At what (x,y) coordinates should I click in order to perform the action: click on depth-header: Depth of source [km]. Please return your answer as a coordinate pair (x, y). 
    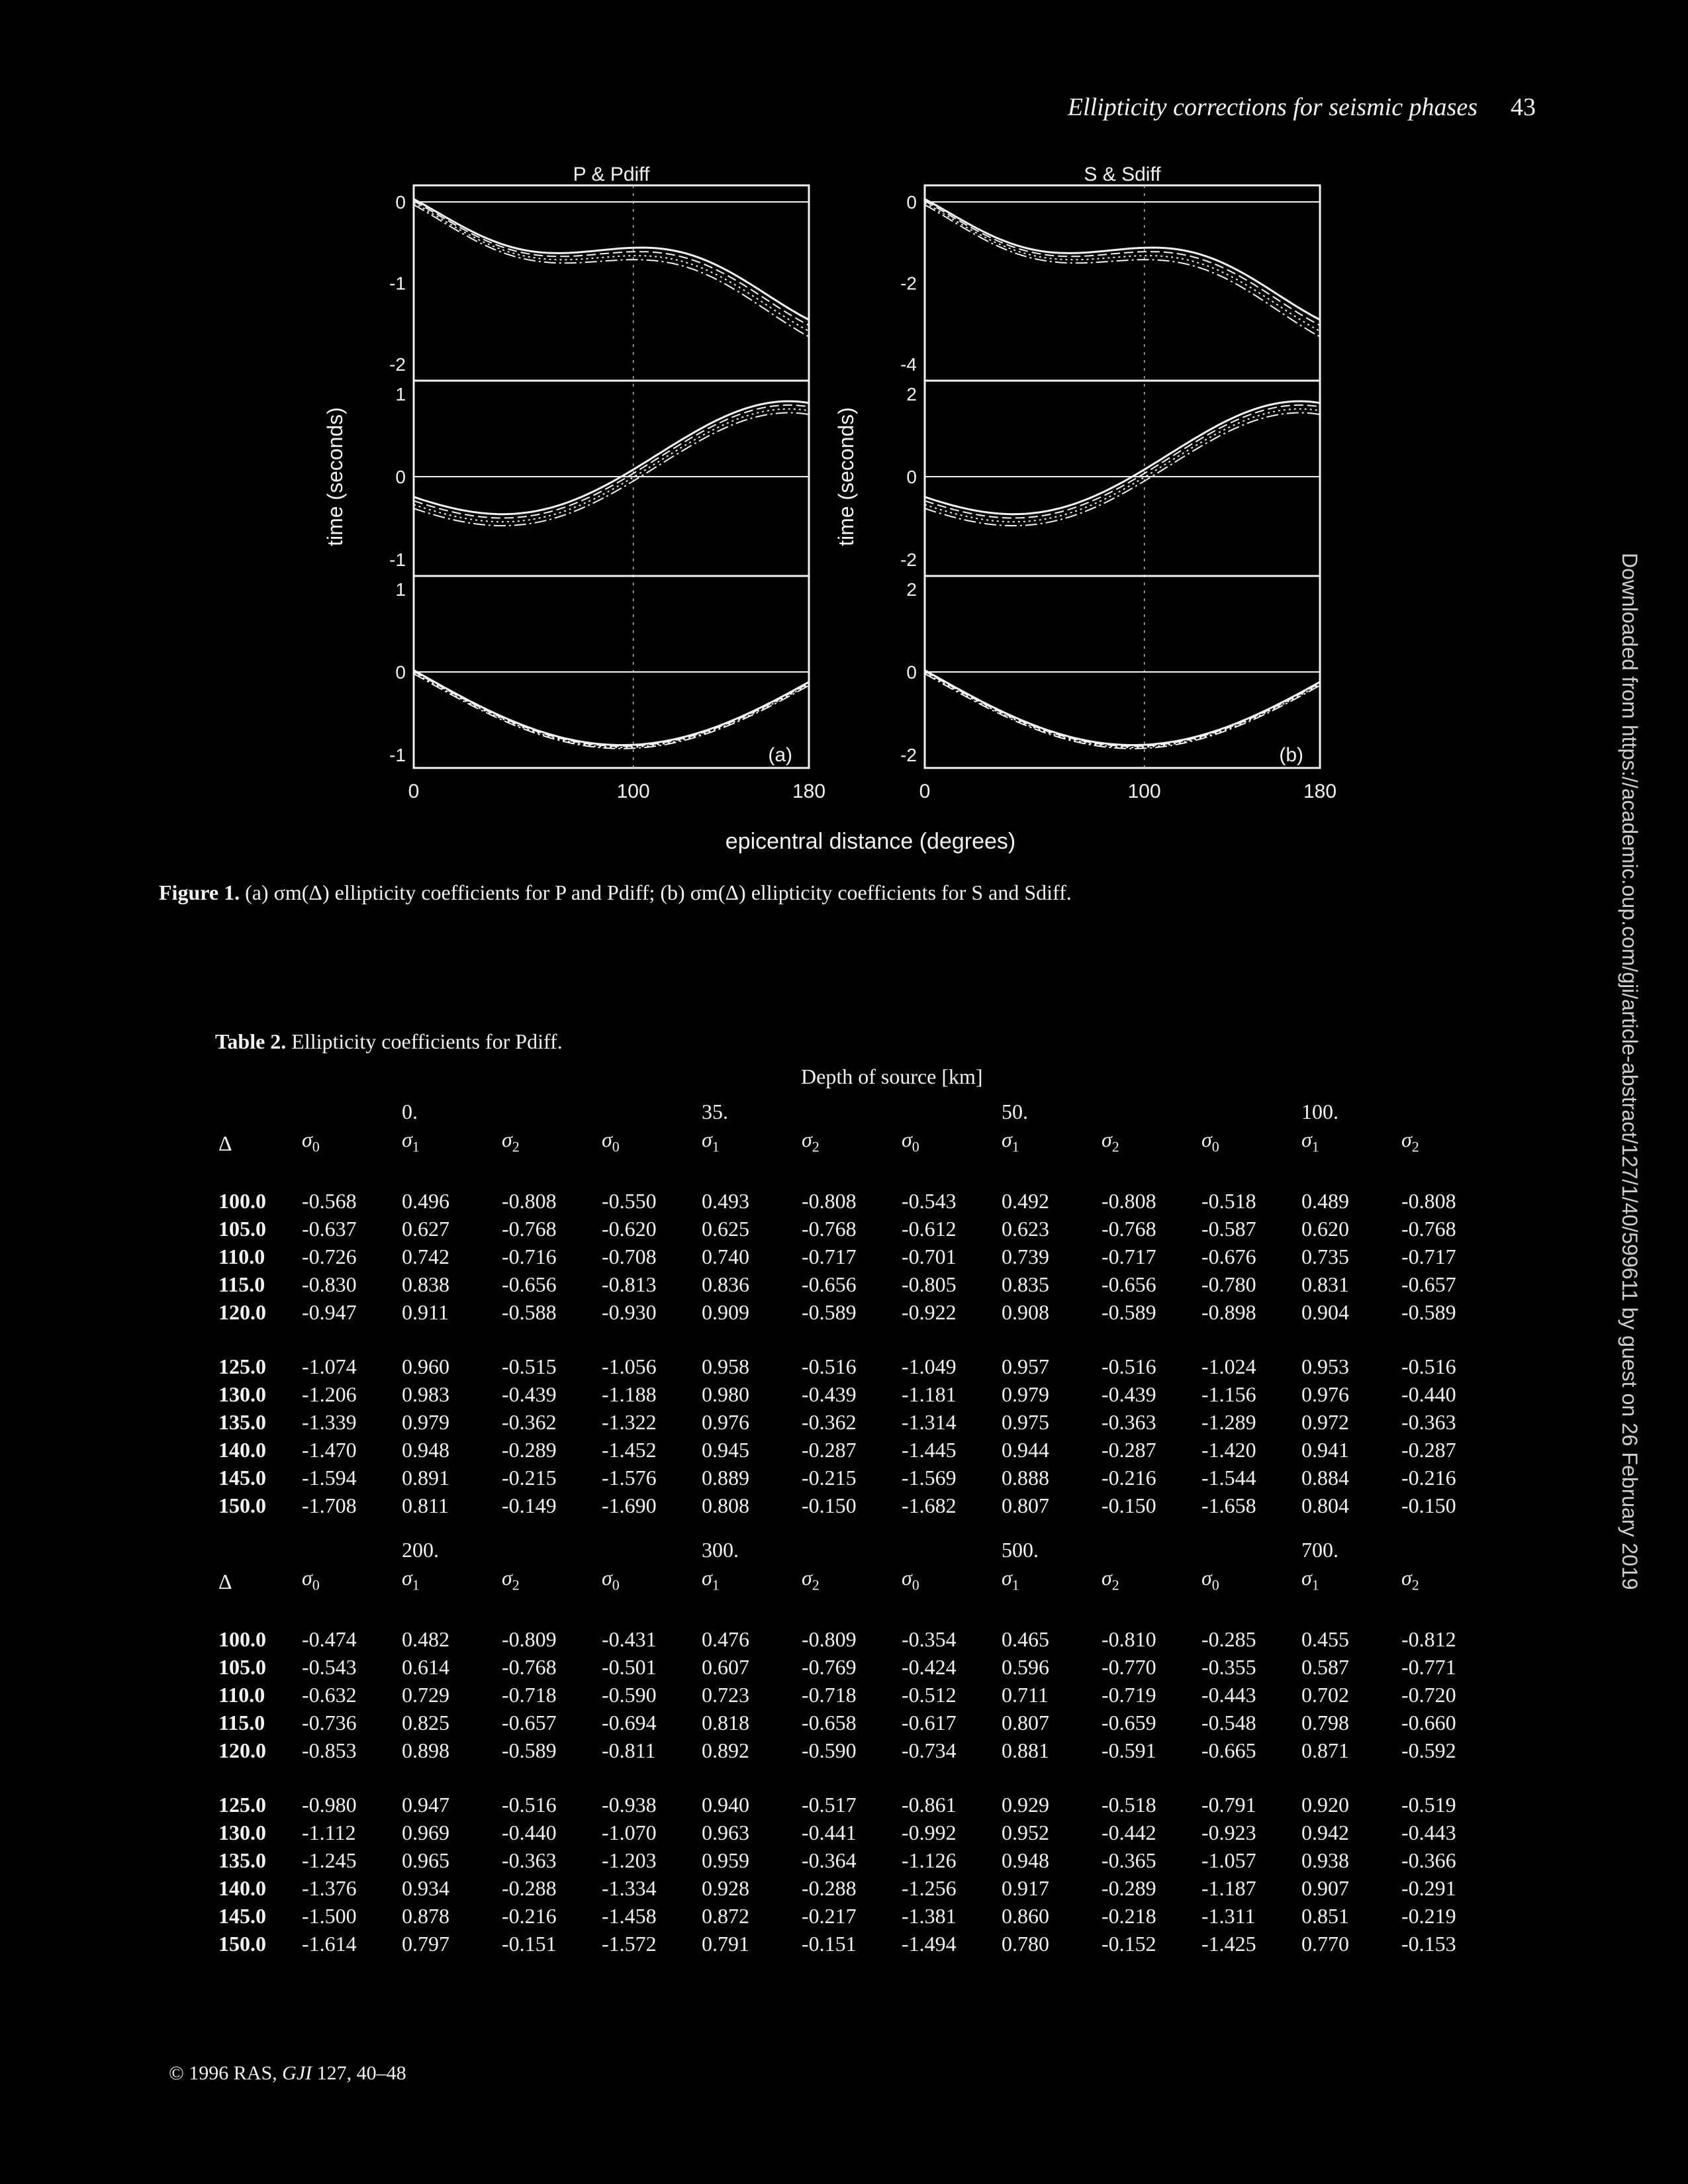
    Looking at the image, I should click on (892, 1076).